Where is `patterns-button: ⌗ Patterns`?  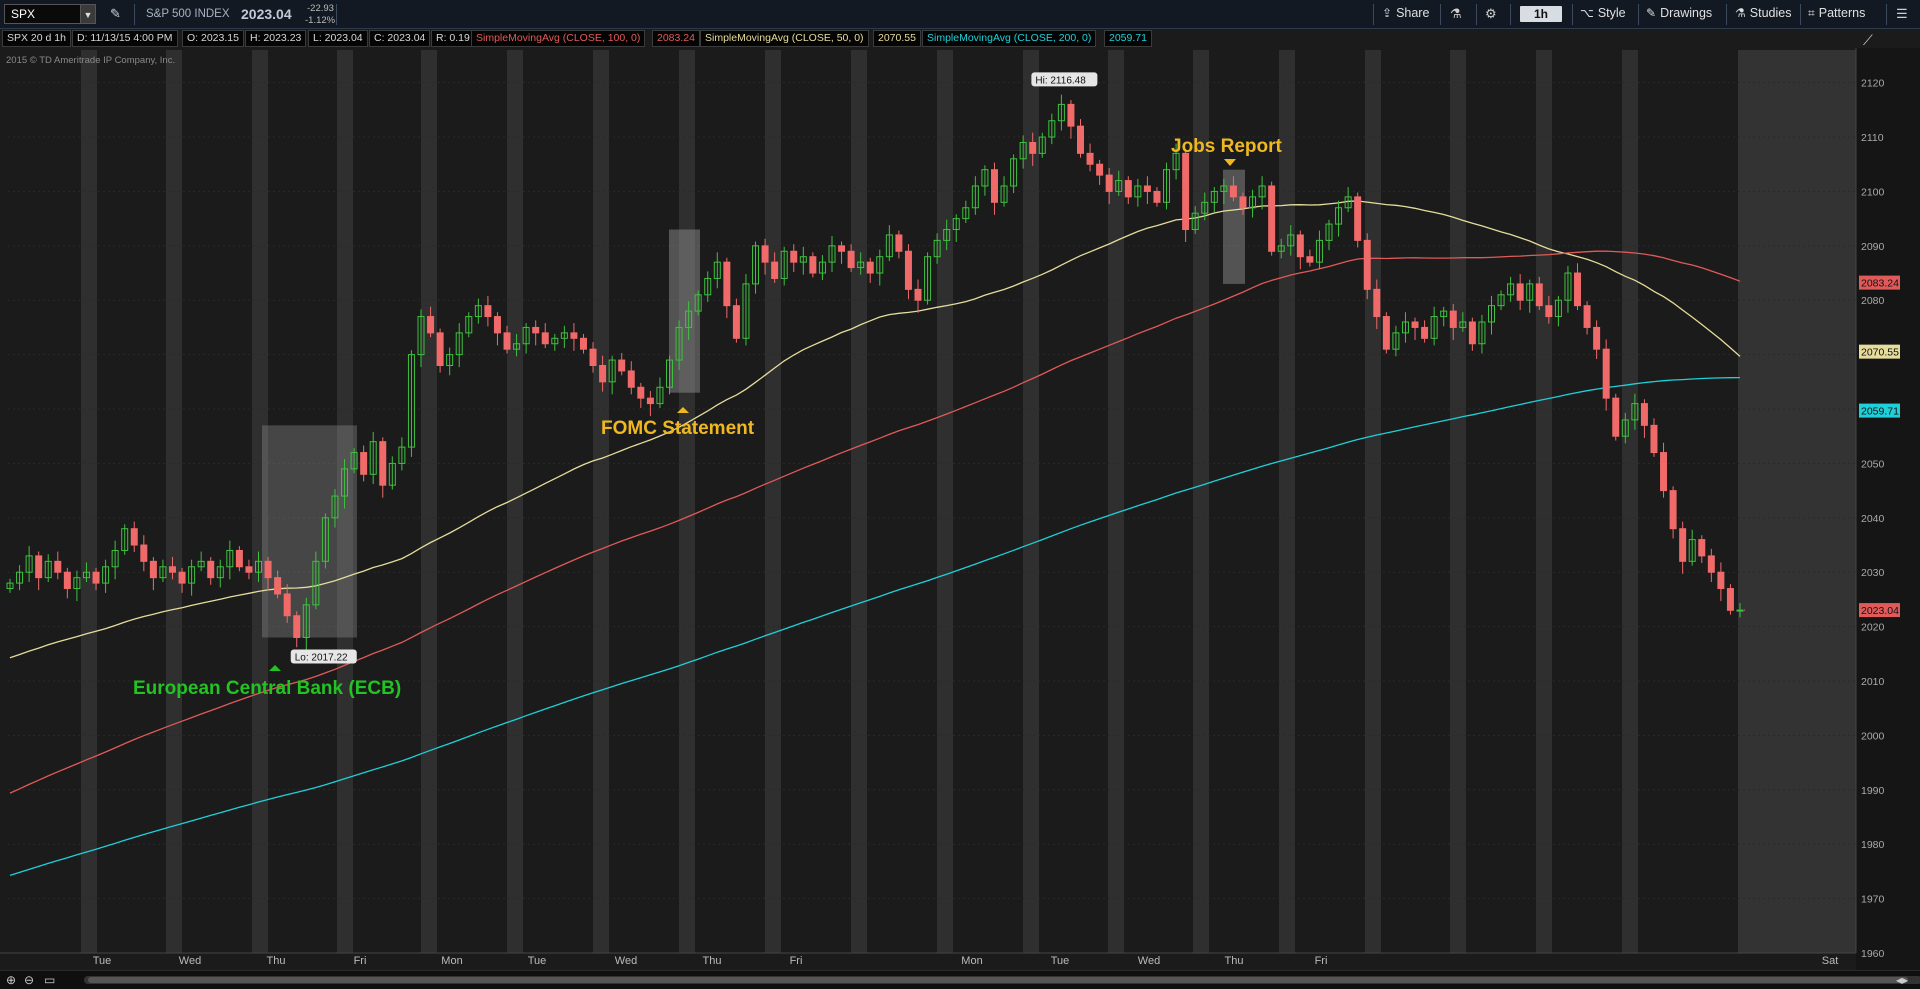 patterns-button: ⌗ Patterns is located at coordinates (1836, 13).